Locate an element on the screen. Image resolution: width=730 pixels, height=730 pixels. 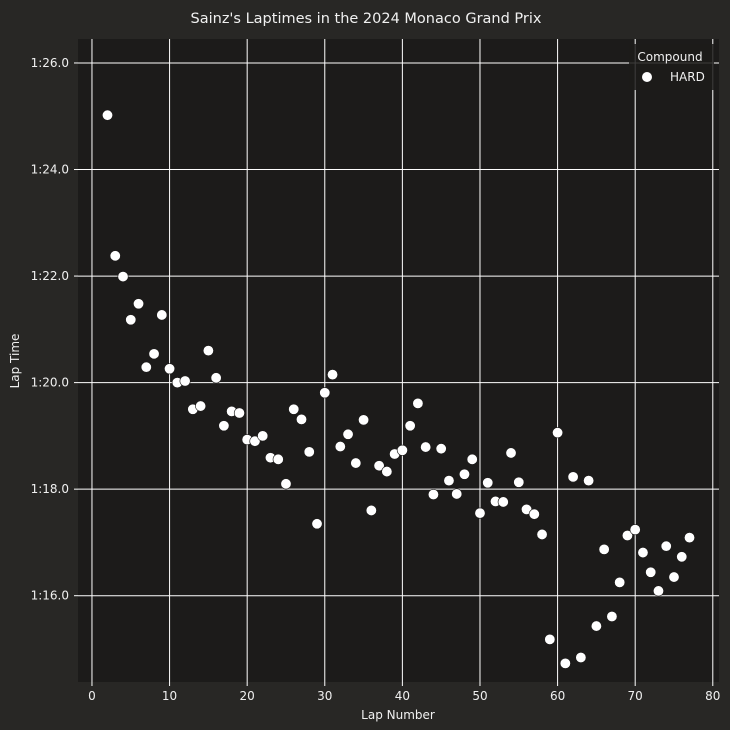
x-tick-label: 30 is located at coordinates (324, 696).